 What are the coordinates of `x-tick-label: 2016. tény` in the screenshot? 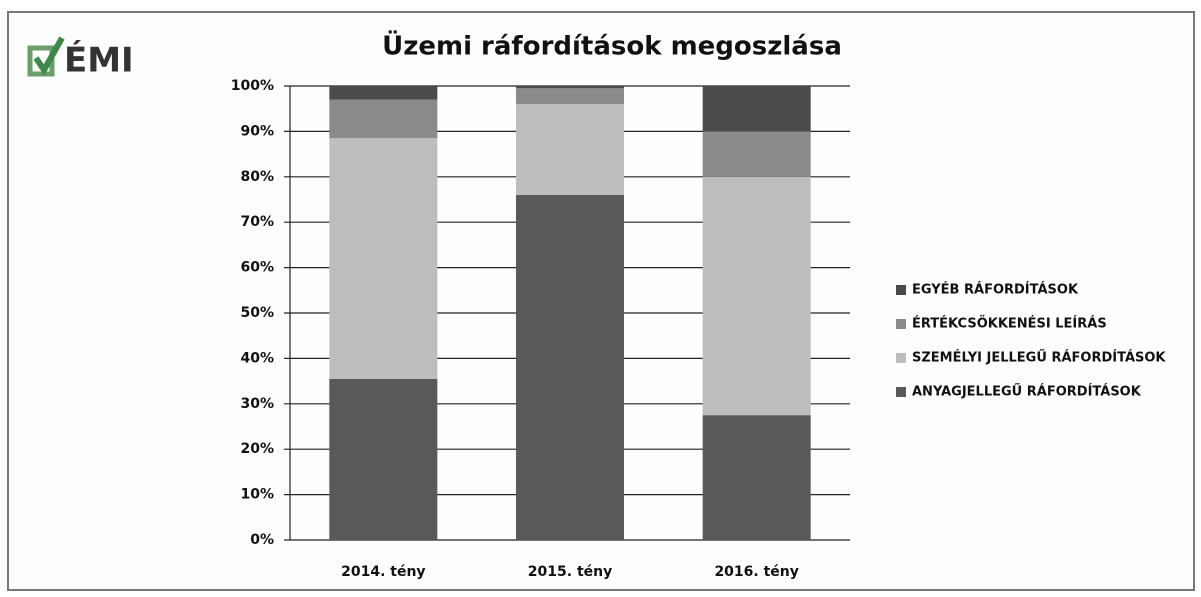 It's located at (756, 572).